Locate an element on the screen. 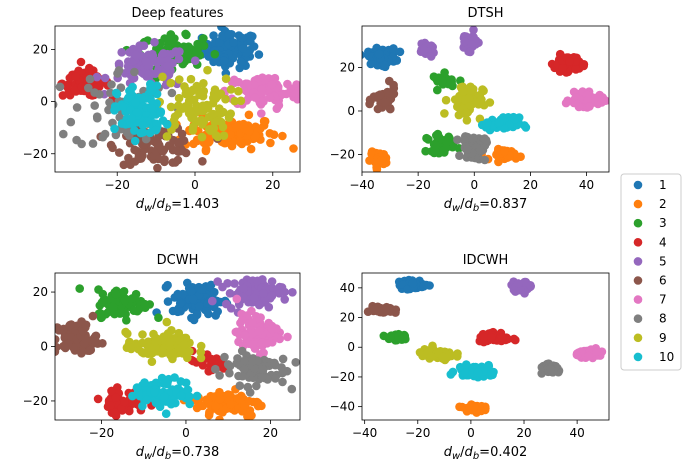 The width and height of the screenshot is (687, 473). legend-label-8: 8 is located at coordinates (663, 319).